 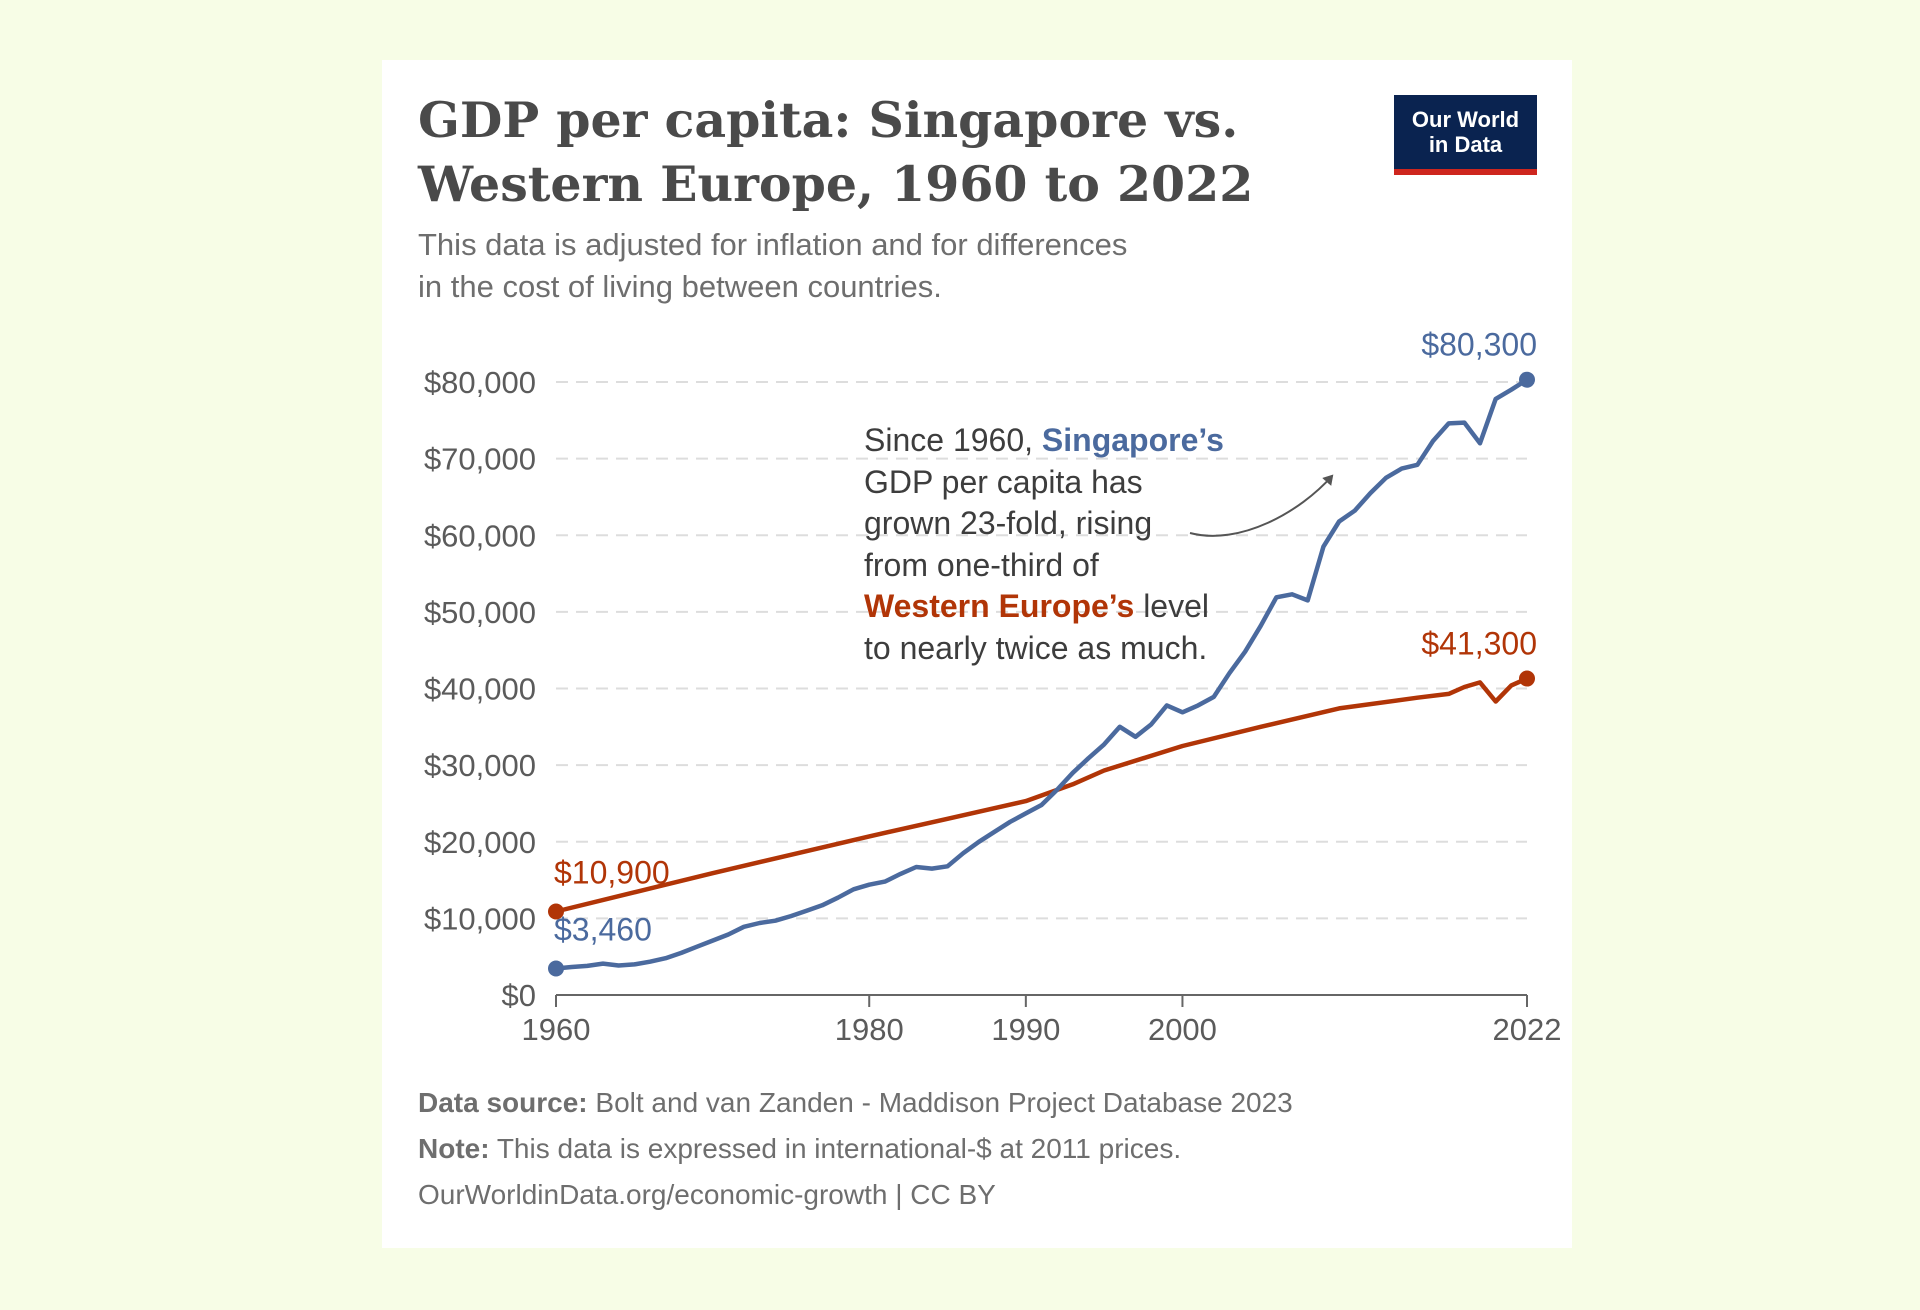 What do you see at coordinates (1182, 1029) in the screenshot?
I see `x-tick-label: 2000` at bounding box center [1182, 1029].